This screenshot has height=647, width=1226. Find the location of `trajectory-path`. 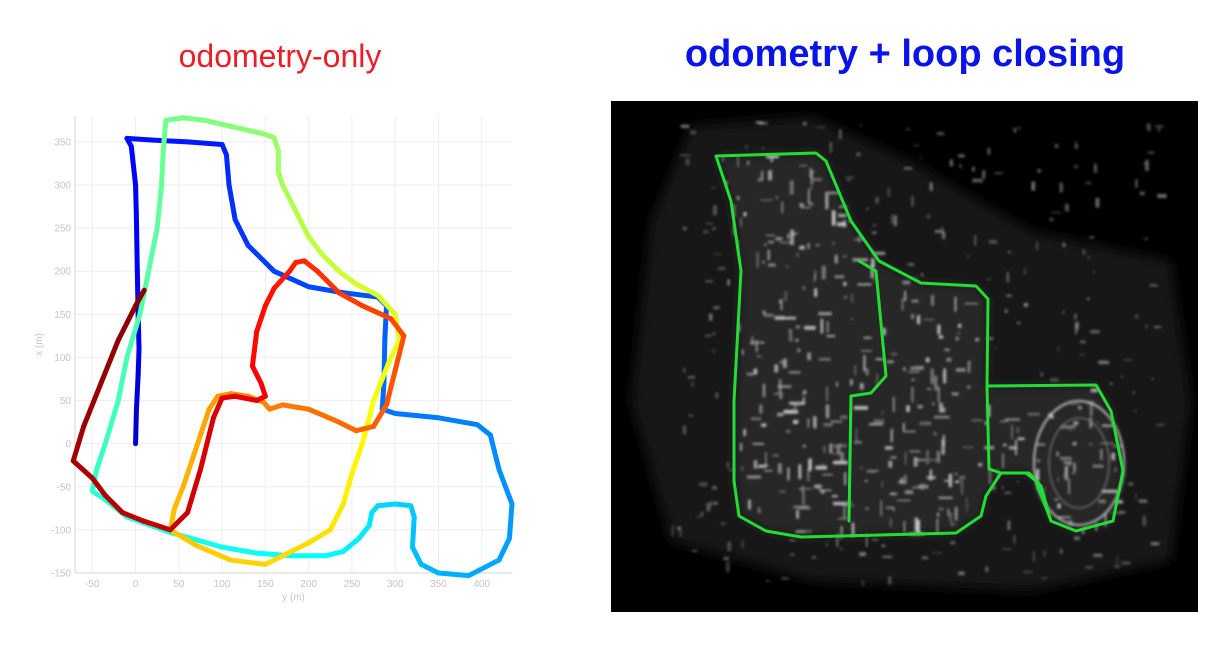

trajectory-path is located at coordinates (1019, 453).